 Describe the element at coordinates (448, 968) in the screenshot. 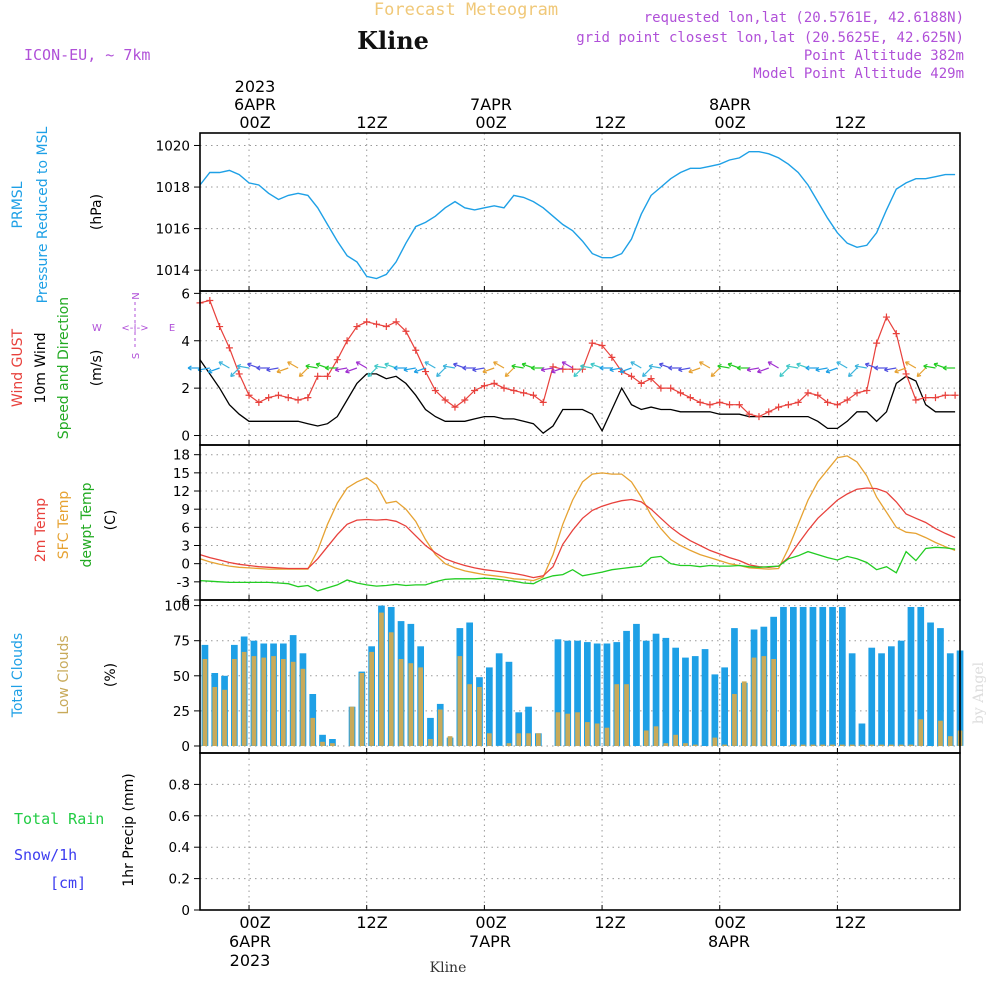

I see `footer-location: Kline` at that location.